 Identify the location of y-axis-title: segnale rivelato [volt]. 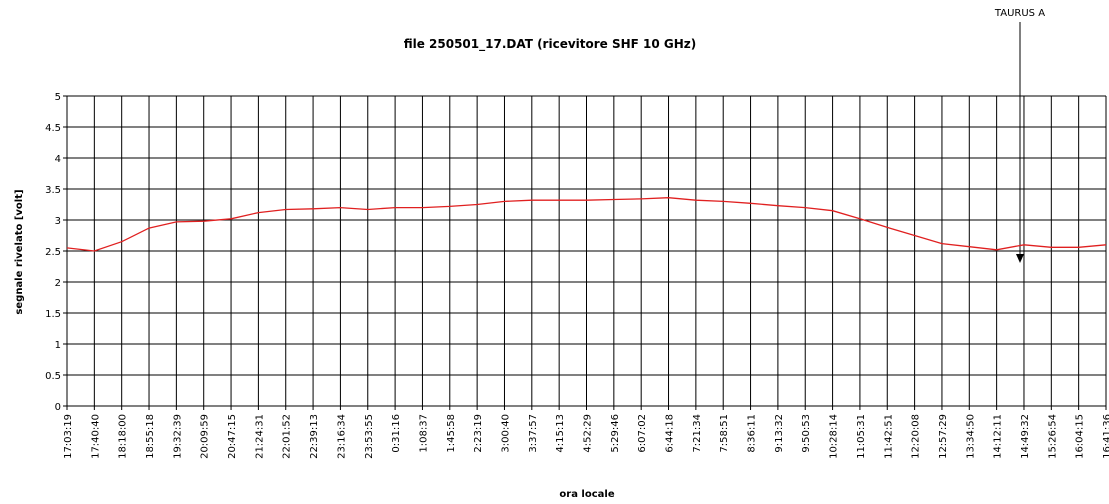
(19, 251).